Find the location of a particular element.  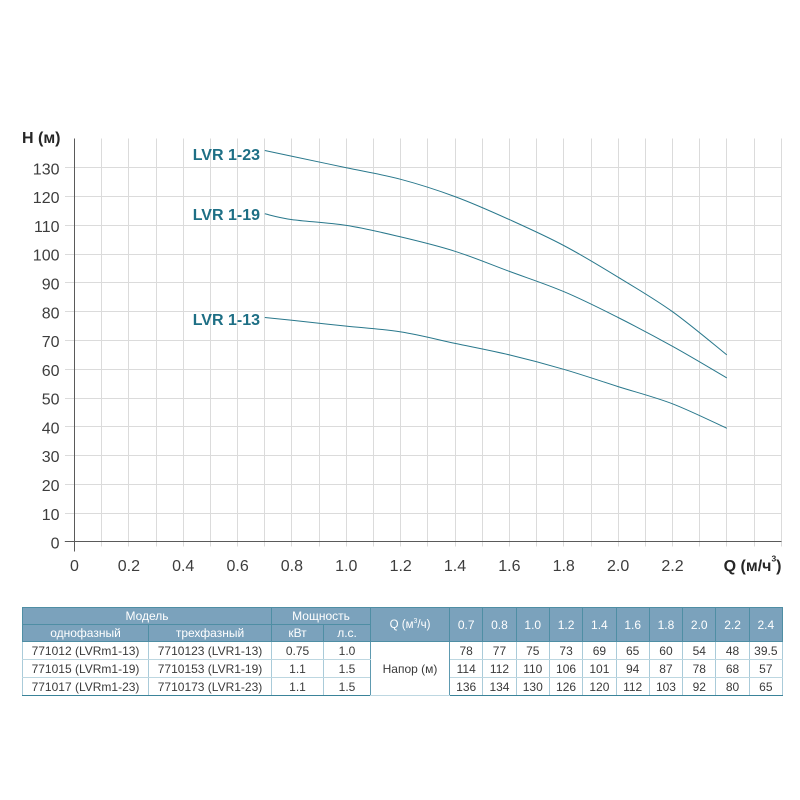

svg-text: LVR 1-13 is located at coordinates (226, 320).